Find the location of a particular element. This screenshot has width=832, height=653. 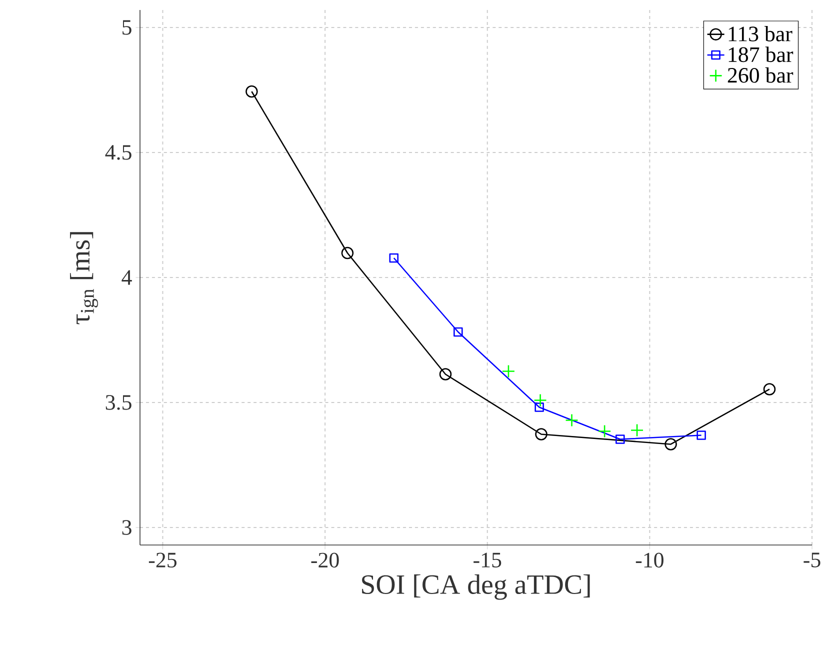

legend-label: 187 bar is located at coordinates (761, 54).